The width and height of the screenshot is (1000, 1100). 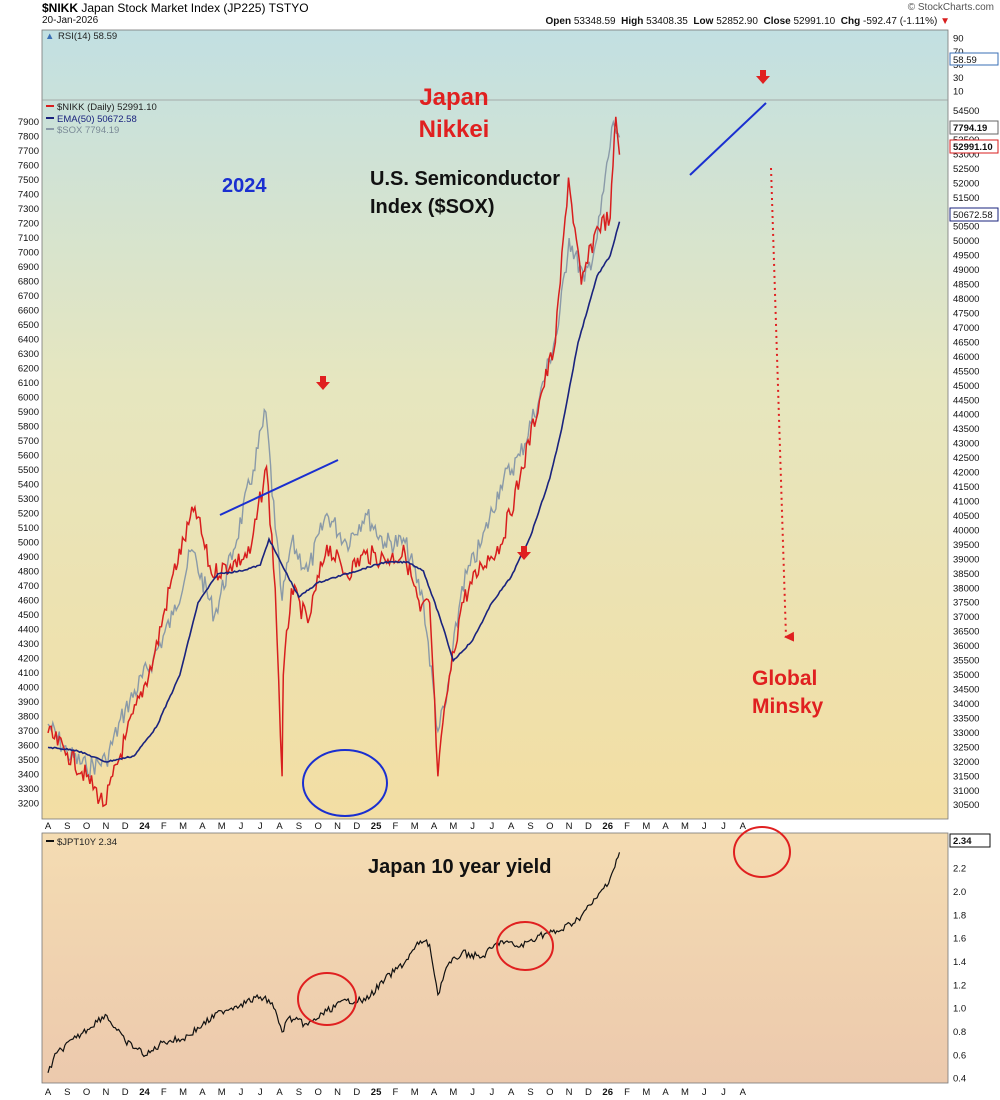 I want to click on chg-label: Chg, so click(x=850, y=21).